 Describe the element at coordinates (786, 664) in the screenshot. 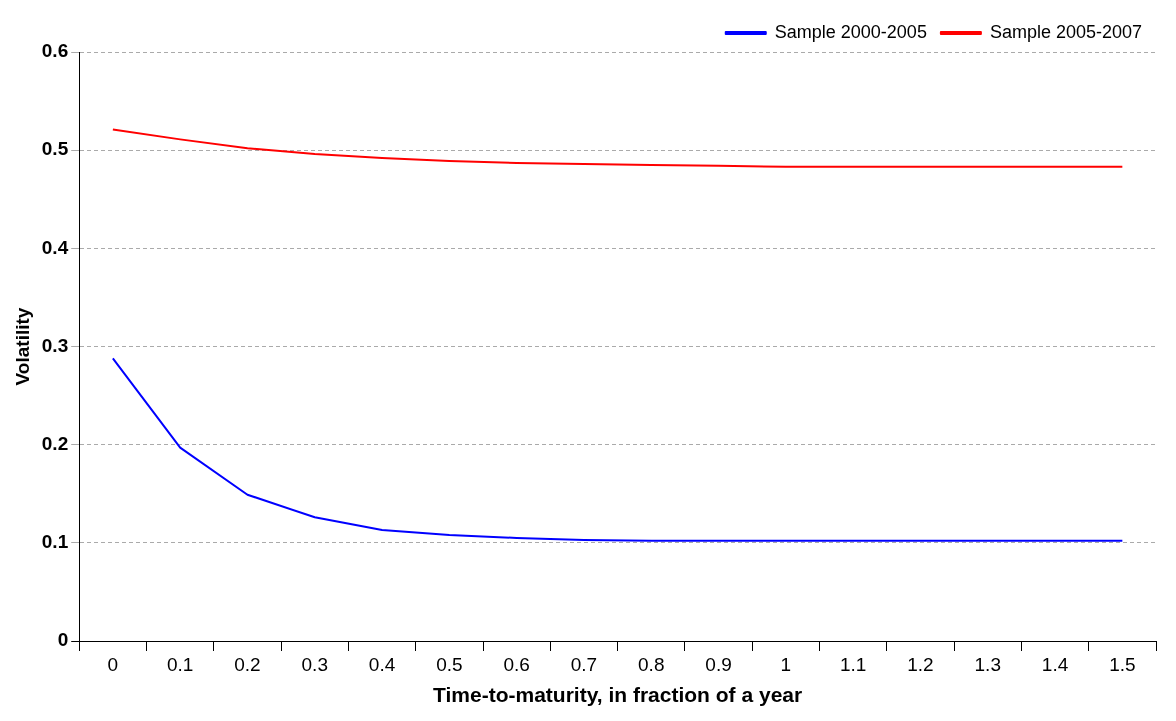

I see `x-tick-label: 1` at that location.